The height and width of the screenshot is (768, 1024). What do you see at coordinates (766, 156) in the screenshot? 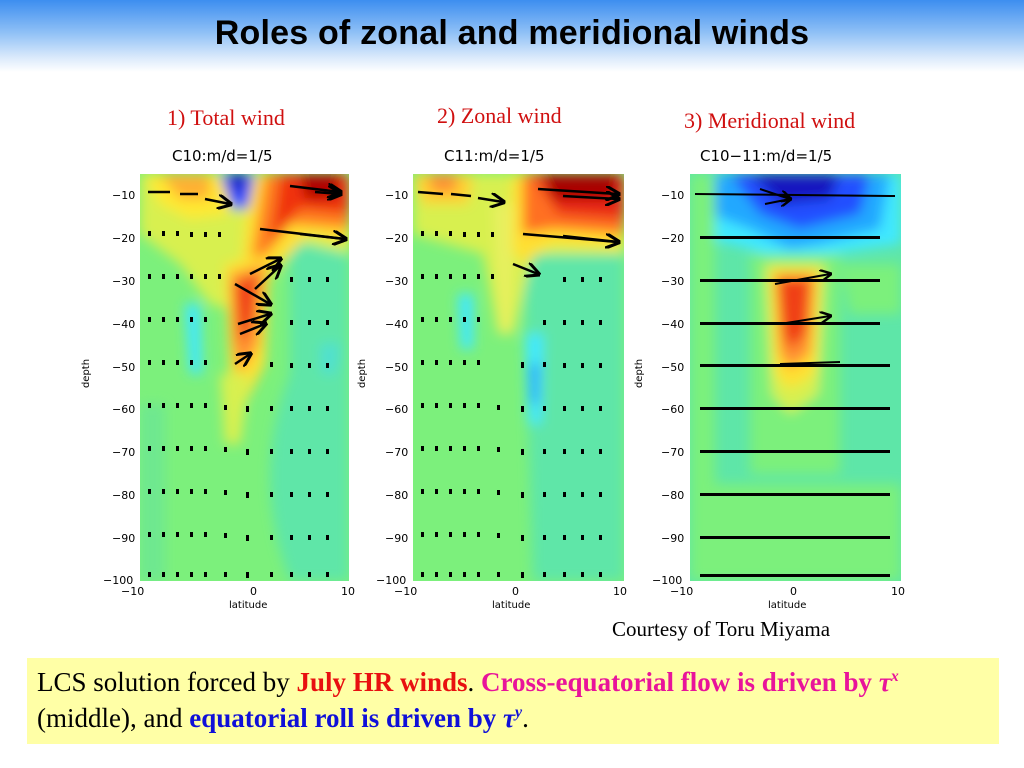
I see `plot-title-meridional: C10−11:m/d=1/5` at bounding box center [766, 156].